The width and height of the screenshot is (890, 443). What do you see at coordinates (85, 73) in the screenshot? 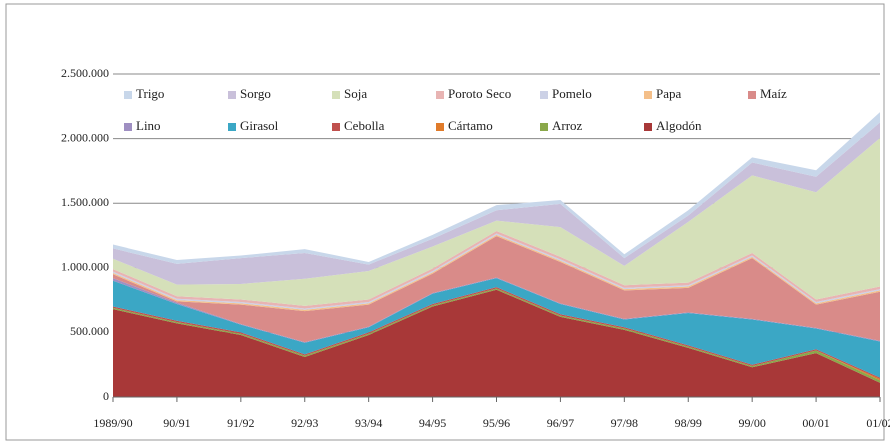
I see `y-tick-label: 2.500.000` at bounding box center [85, 73].